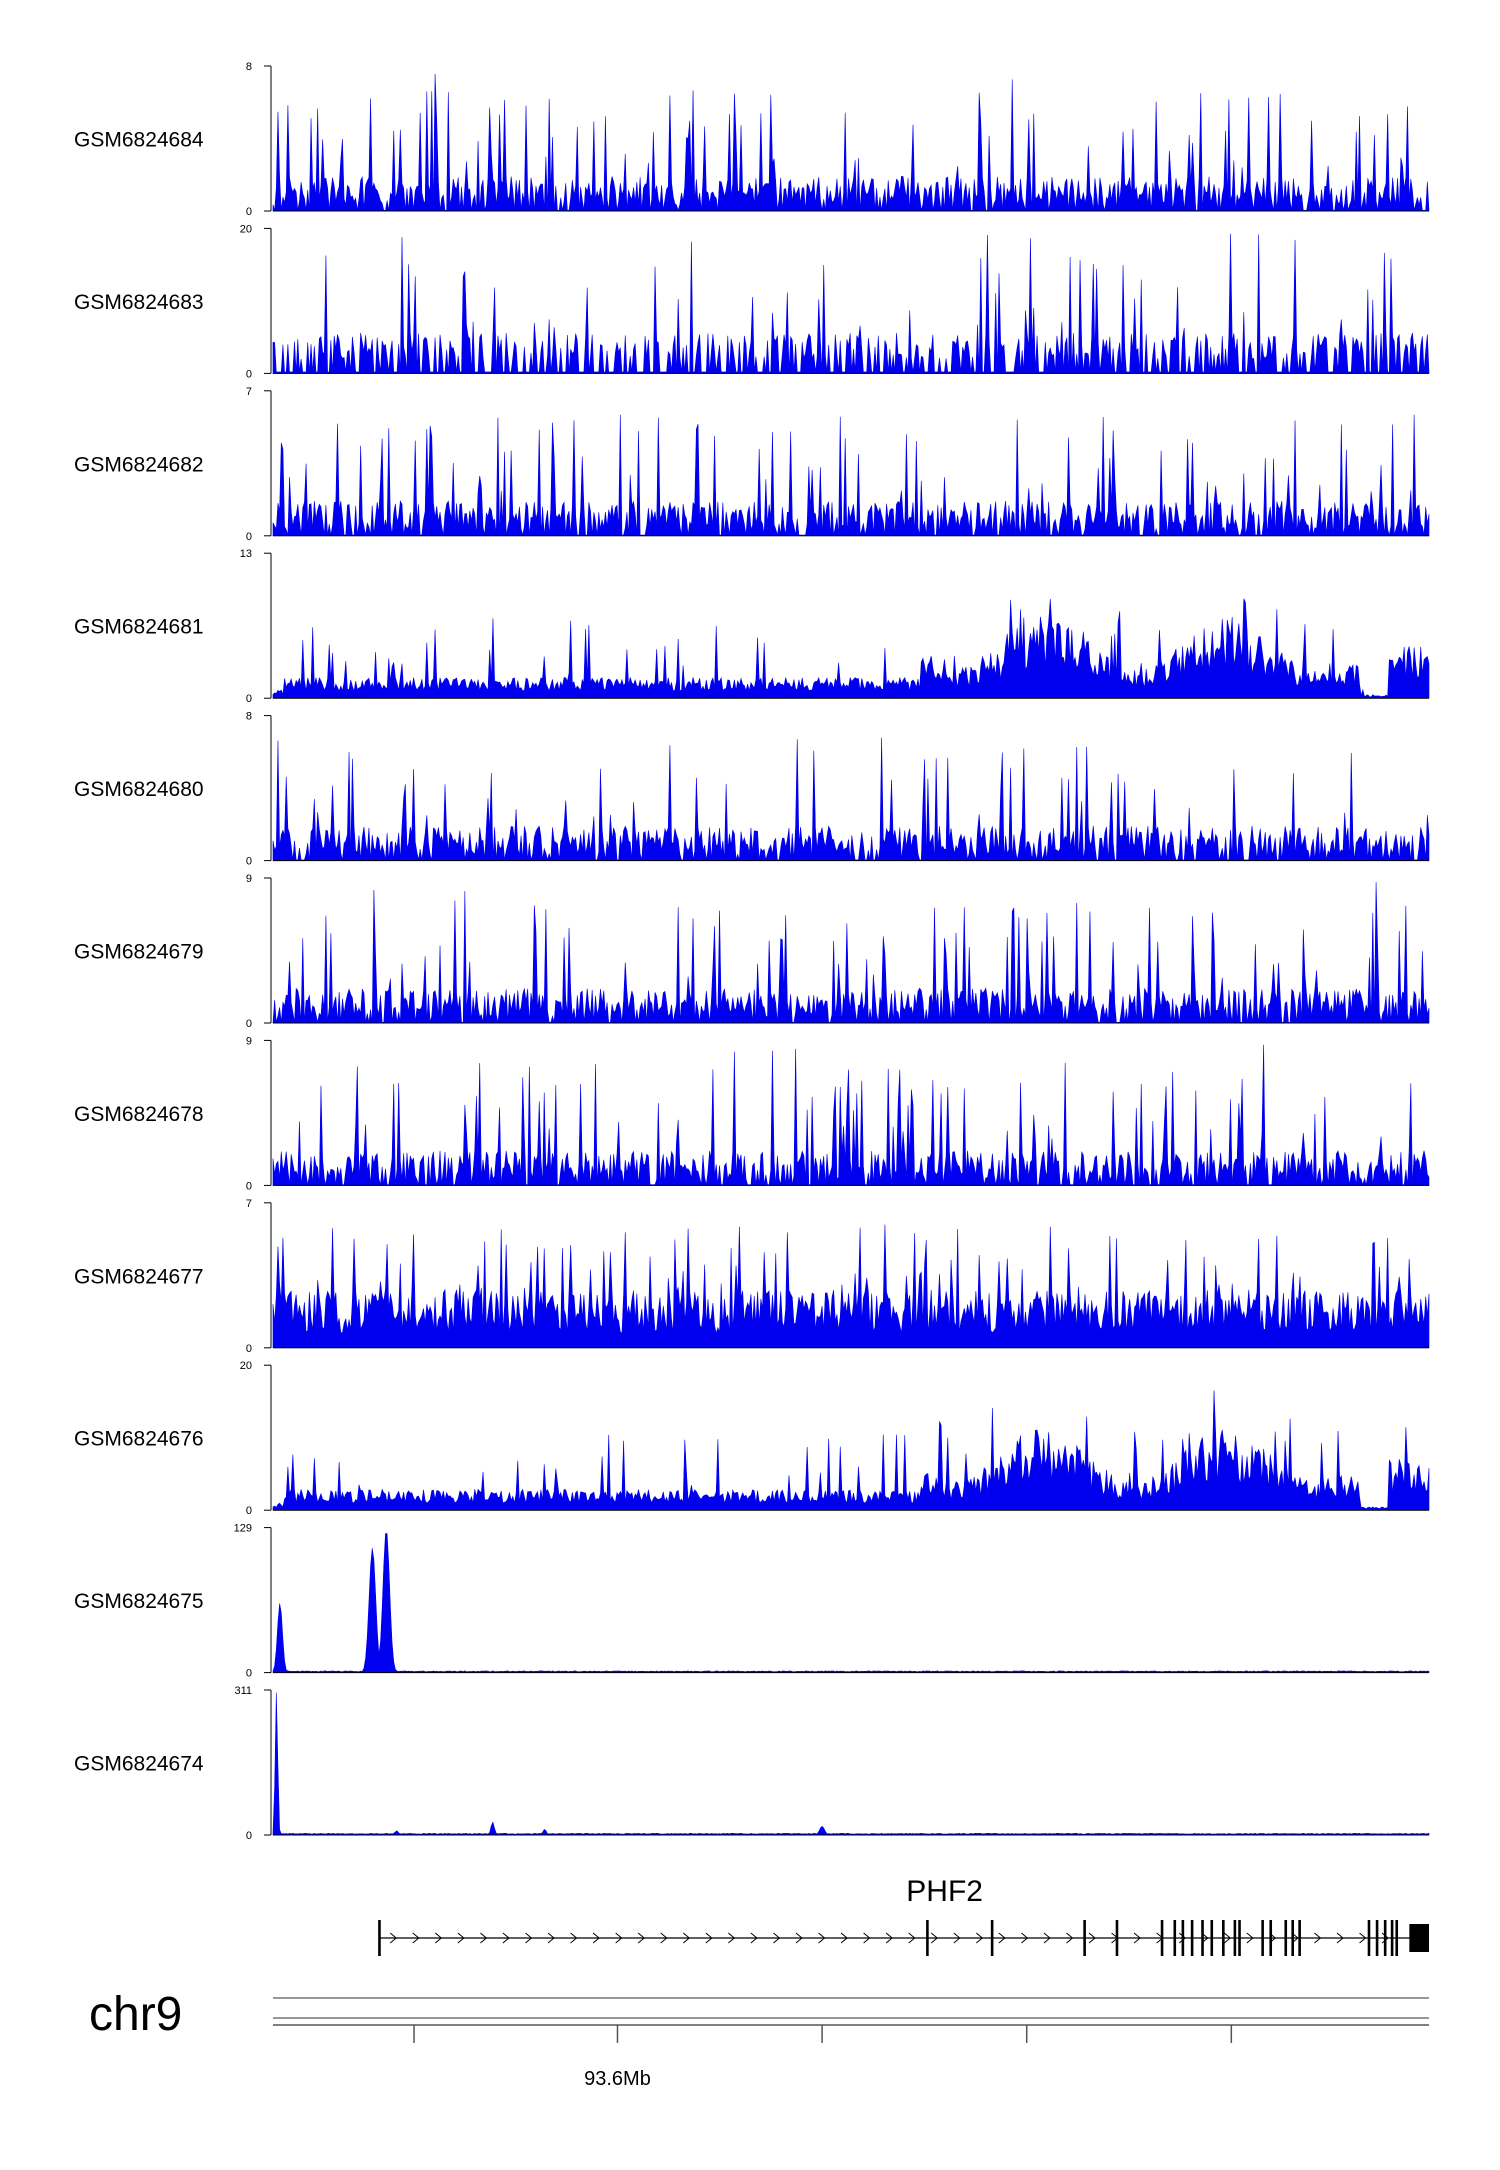 This screenshot has height=2170, width=1500. I want to click on track-GSM6824681: GSM6824681 13 0, so click(752, 626).